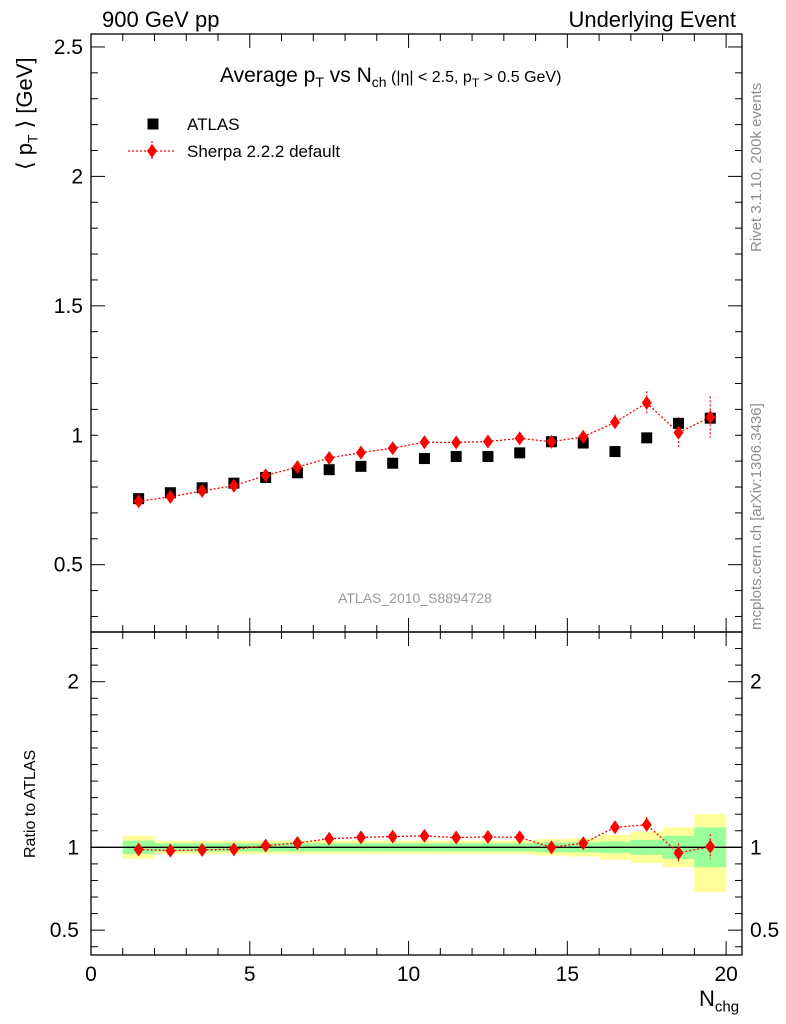 Image resolution: width=786 pixels, height=1024 pixels. Describe the element at coordinates (567, 974) in the screenshot. I see `x-tick-label: 15` at that location.